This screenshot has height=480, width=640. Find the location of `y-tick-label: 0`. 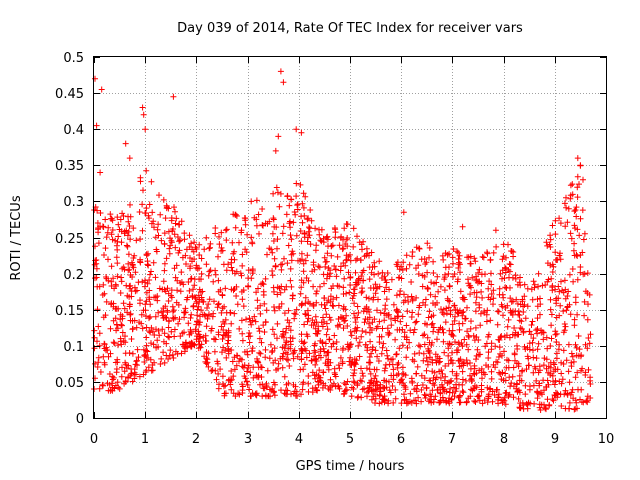

y-tick-label: 0 is located at coordinates (80, 419).